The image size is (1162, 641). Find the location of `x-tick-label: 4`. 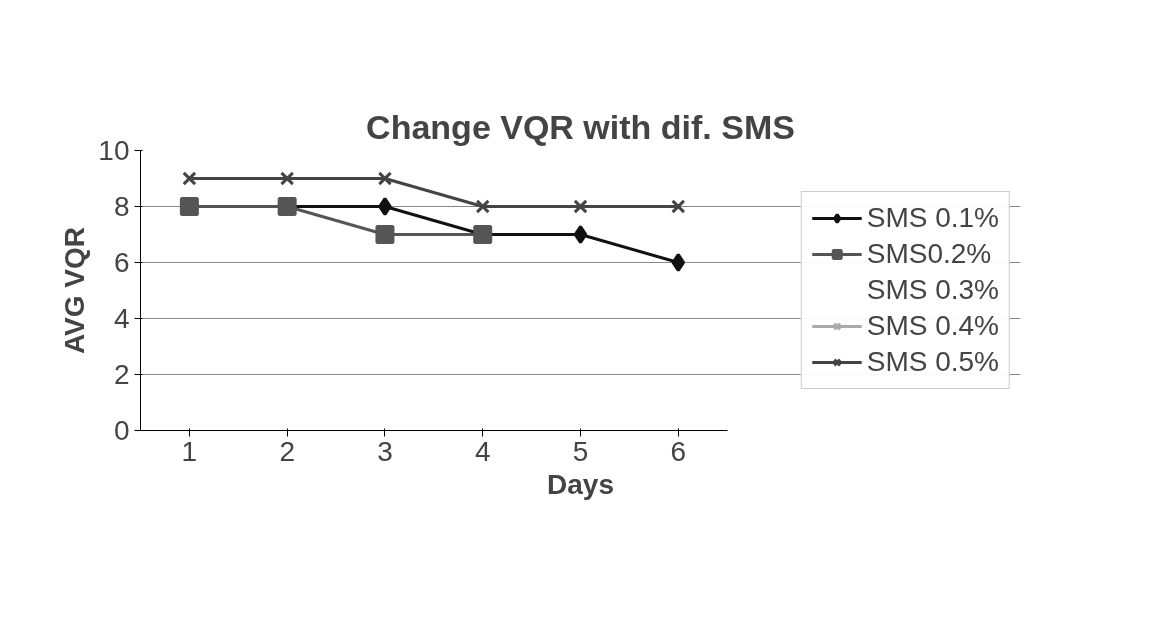

x-tick-label: 4 is located at coordinates (482, 451).